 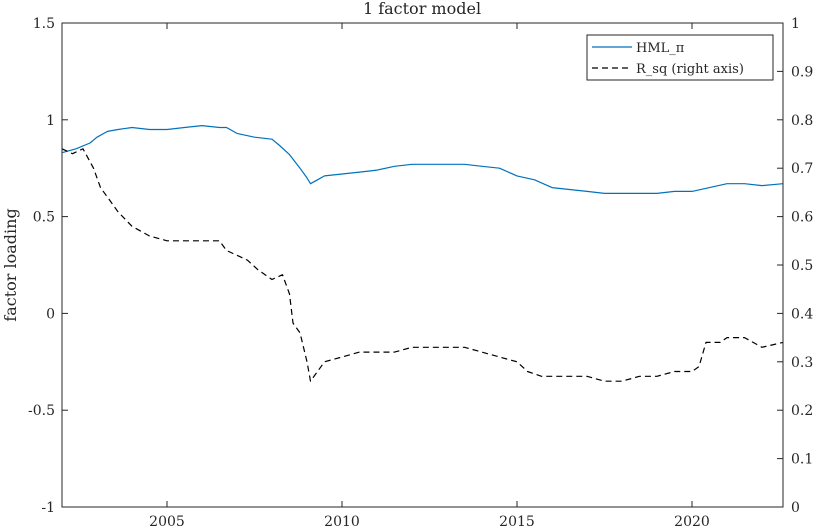 What do you see at coordinates (167, 522) in the screenshot?
I see `x-tick-label: 2005` at bounding box center [167, 522].